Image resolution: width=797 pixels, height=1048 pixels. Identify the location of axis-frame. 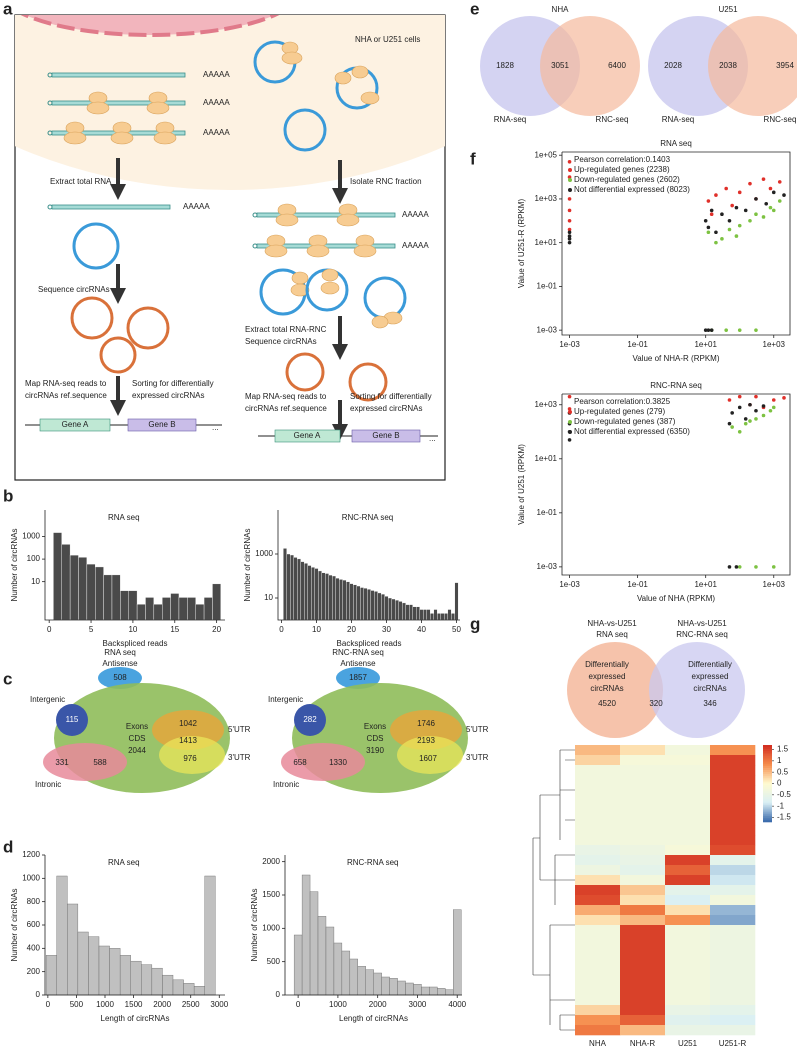
(368, 565).